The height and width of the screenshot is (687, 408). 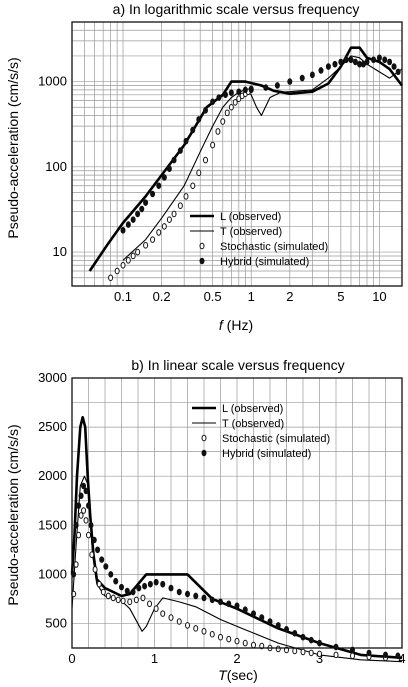 What do you see at coordinates (222, 325) in the screenshot?
I see `panel-a-xlabel-var: f` at bounding box center [222, 325].